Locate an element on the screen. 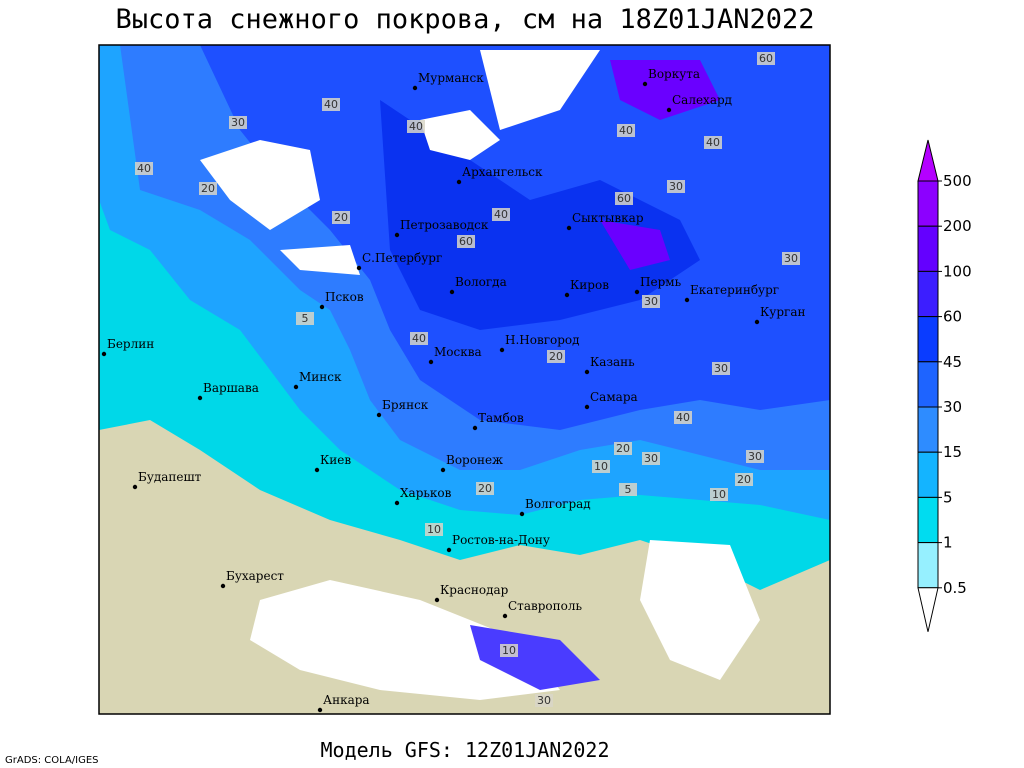 The width and height of the screenshot is (1024, 768). city-label: Краснодар is located at coordinates (474, 590).